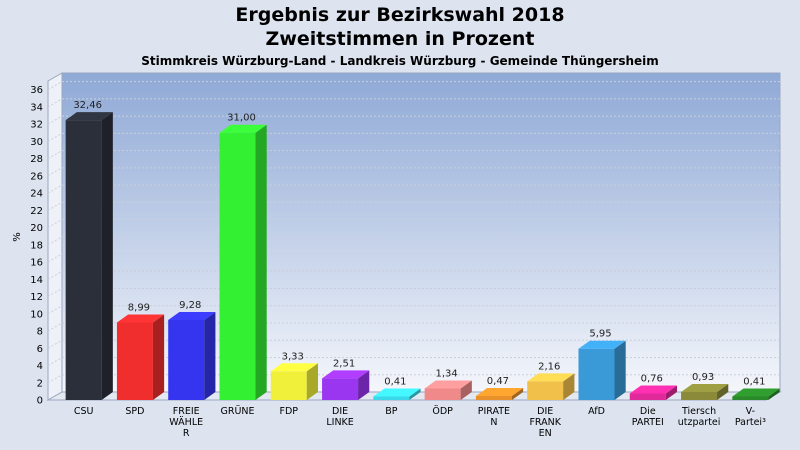 The width and height of the screenshot is (800, 450). Describe the element at coordinates (652, 378) in the screenshot. I see `value-label: 0,76` at that location.